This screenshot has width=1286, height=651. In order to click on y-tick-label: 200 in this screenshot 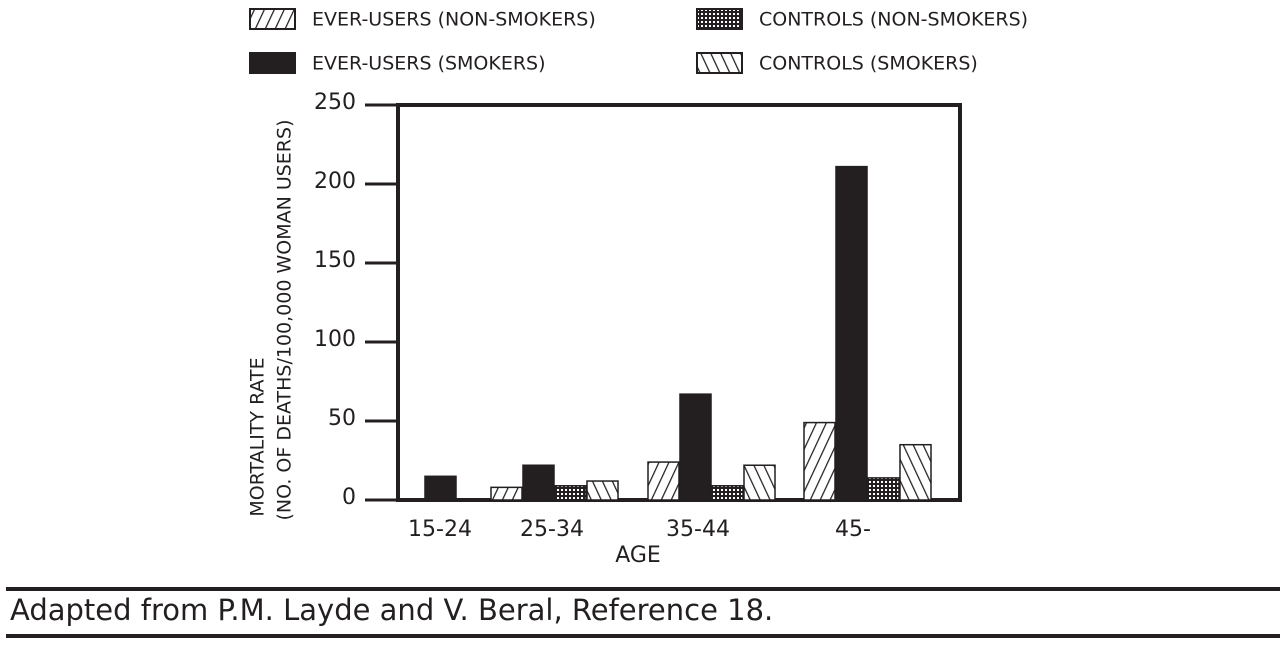, I will do `click(335, 181)`.